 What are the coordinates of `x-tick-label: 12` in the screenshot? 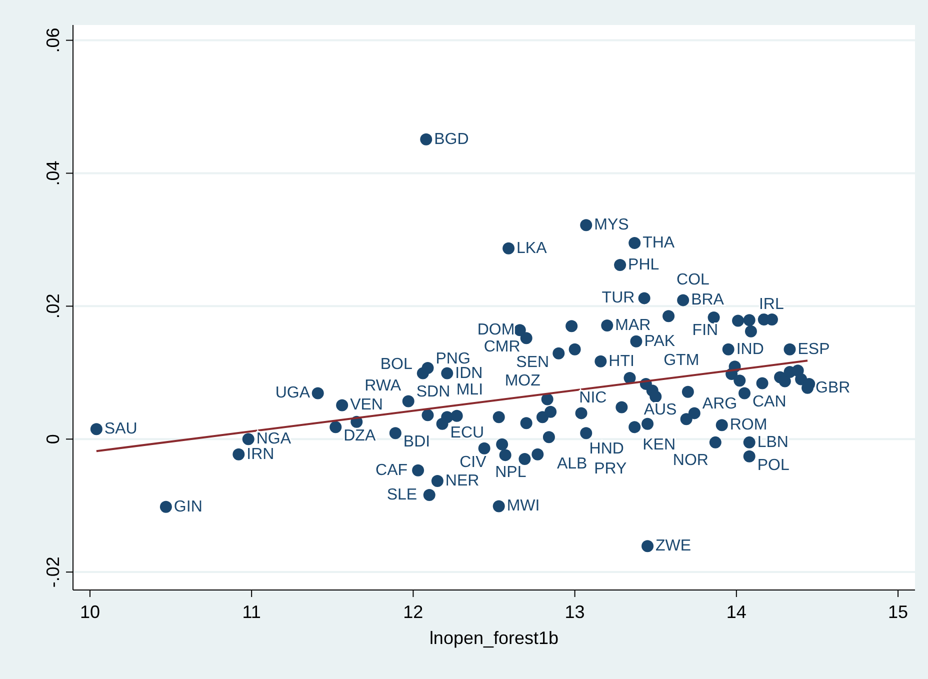 It's located at (413, 612).